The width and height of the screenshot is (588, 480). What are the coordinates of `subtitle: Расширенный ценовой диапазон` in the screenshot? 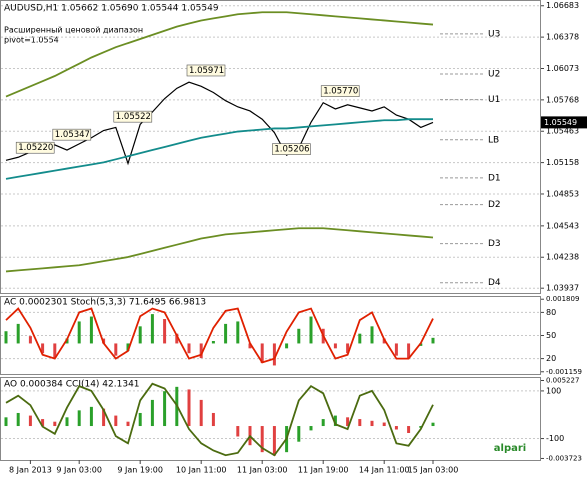 It's located at (73, 30).